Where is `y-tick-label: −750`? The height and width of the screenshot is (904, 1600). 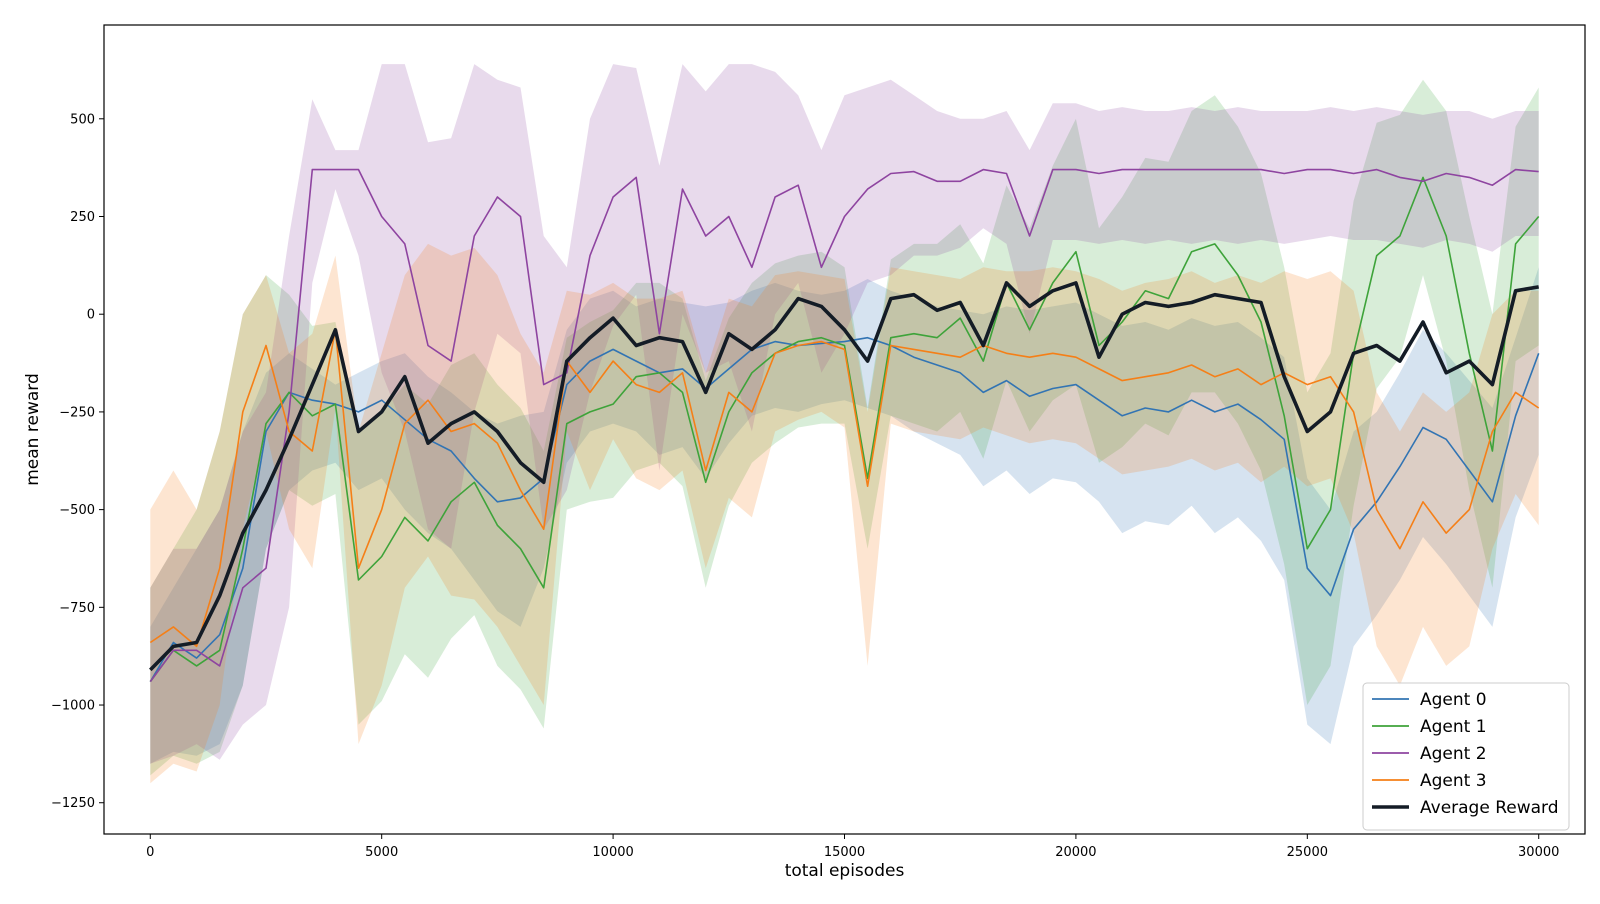
y-tick-label: −750 is located at coordinates (77, 608).